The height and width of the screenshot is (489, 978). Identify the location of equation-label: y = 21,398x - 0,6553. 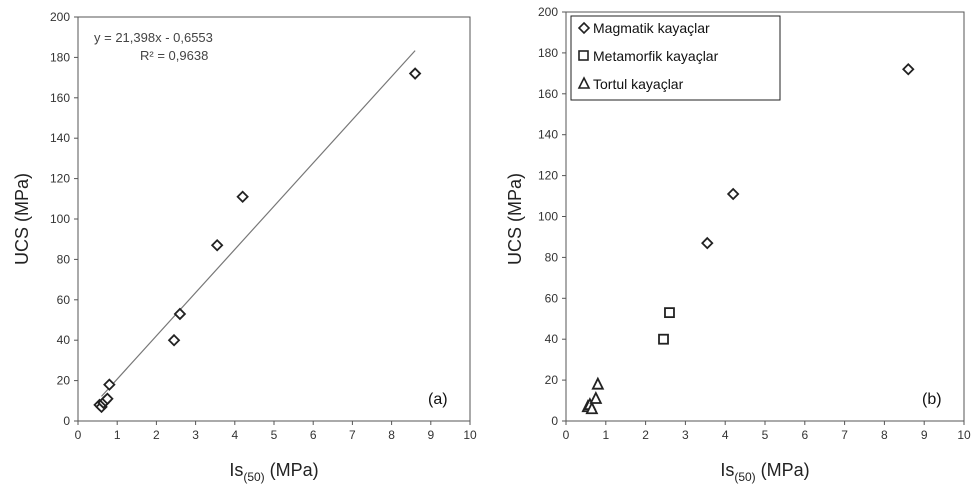
(153, 37).